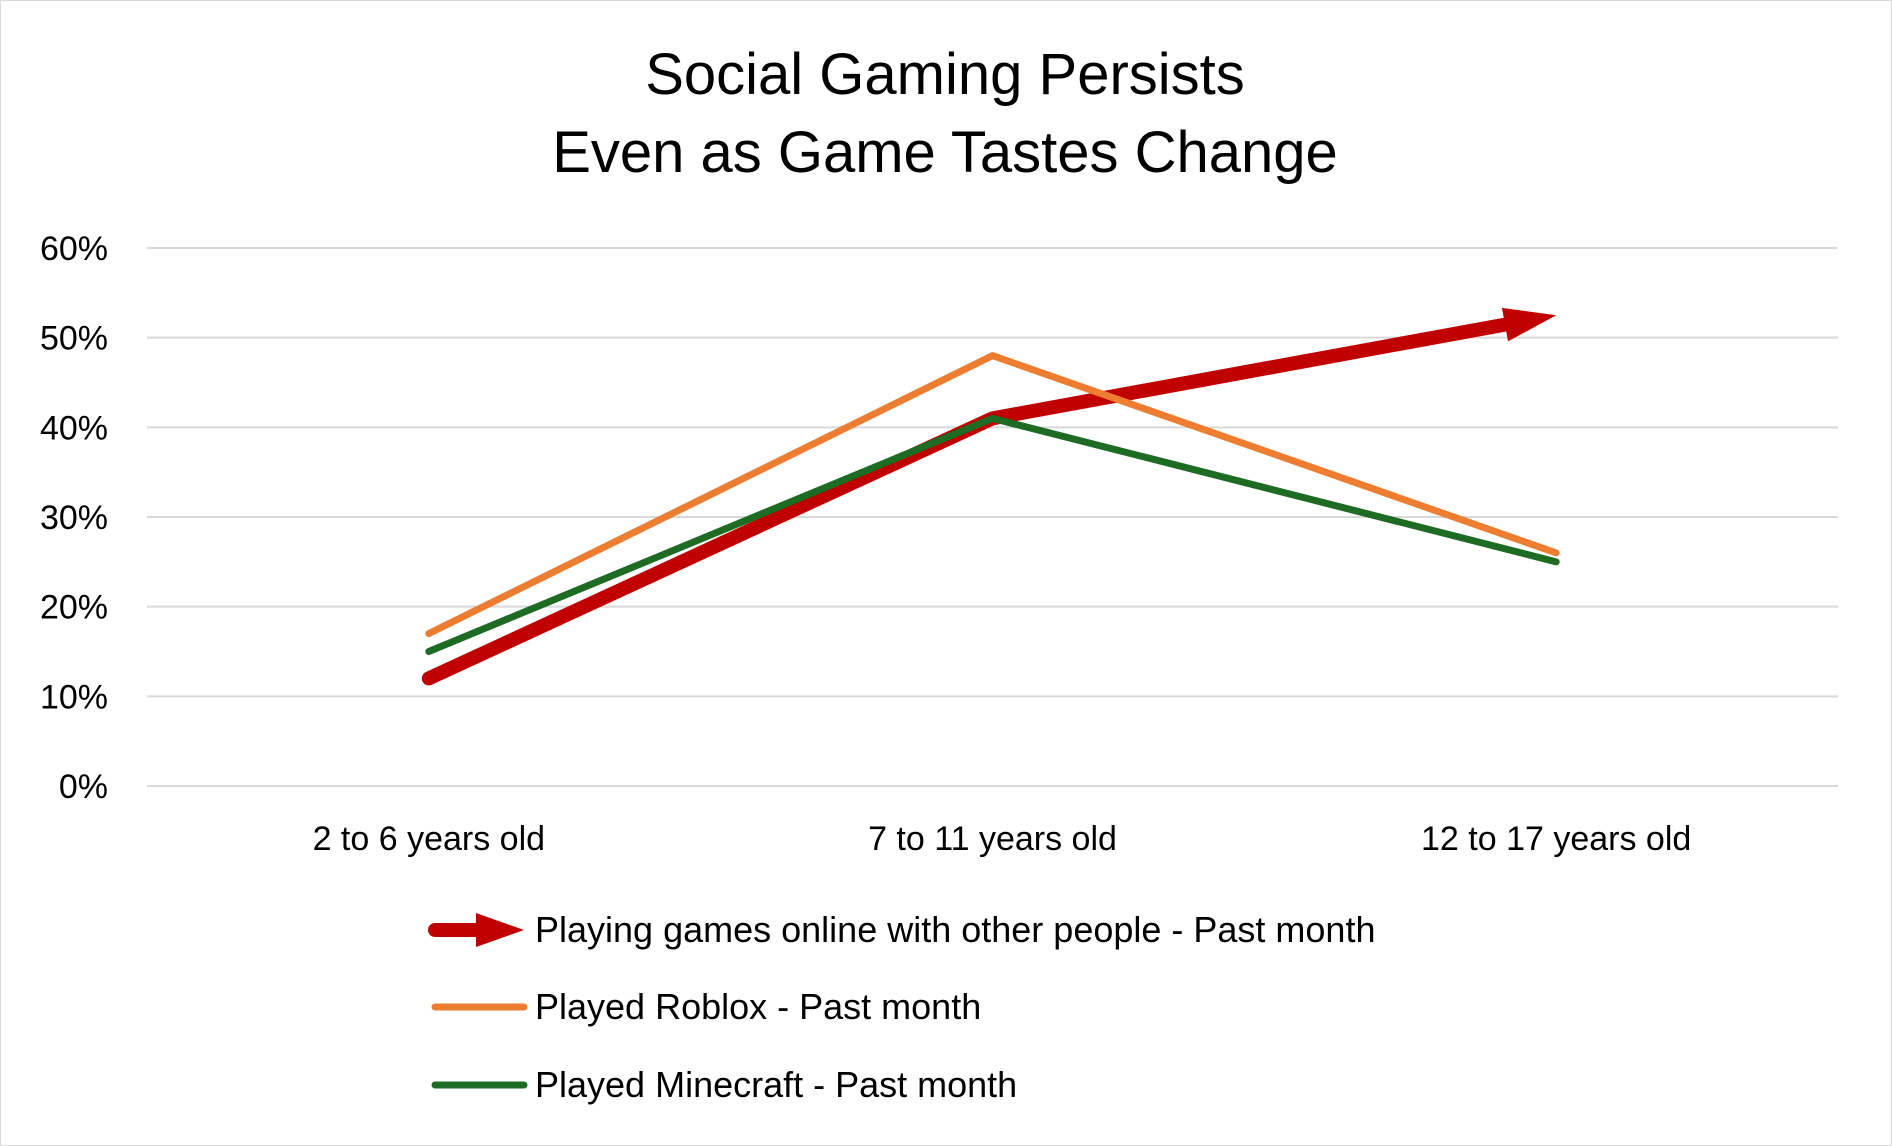 The width and height of the screenshot is (1892, 1146). I want to click on chart-title-line-2: Even as Game Tastes Change, so click(945, 152).